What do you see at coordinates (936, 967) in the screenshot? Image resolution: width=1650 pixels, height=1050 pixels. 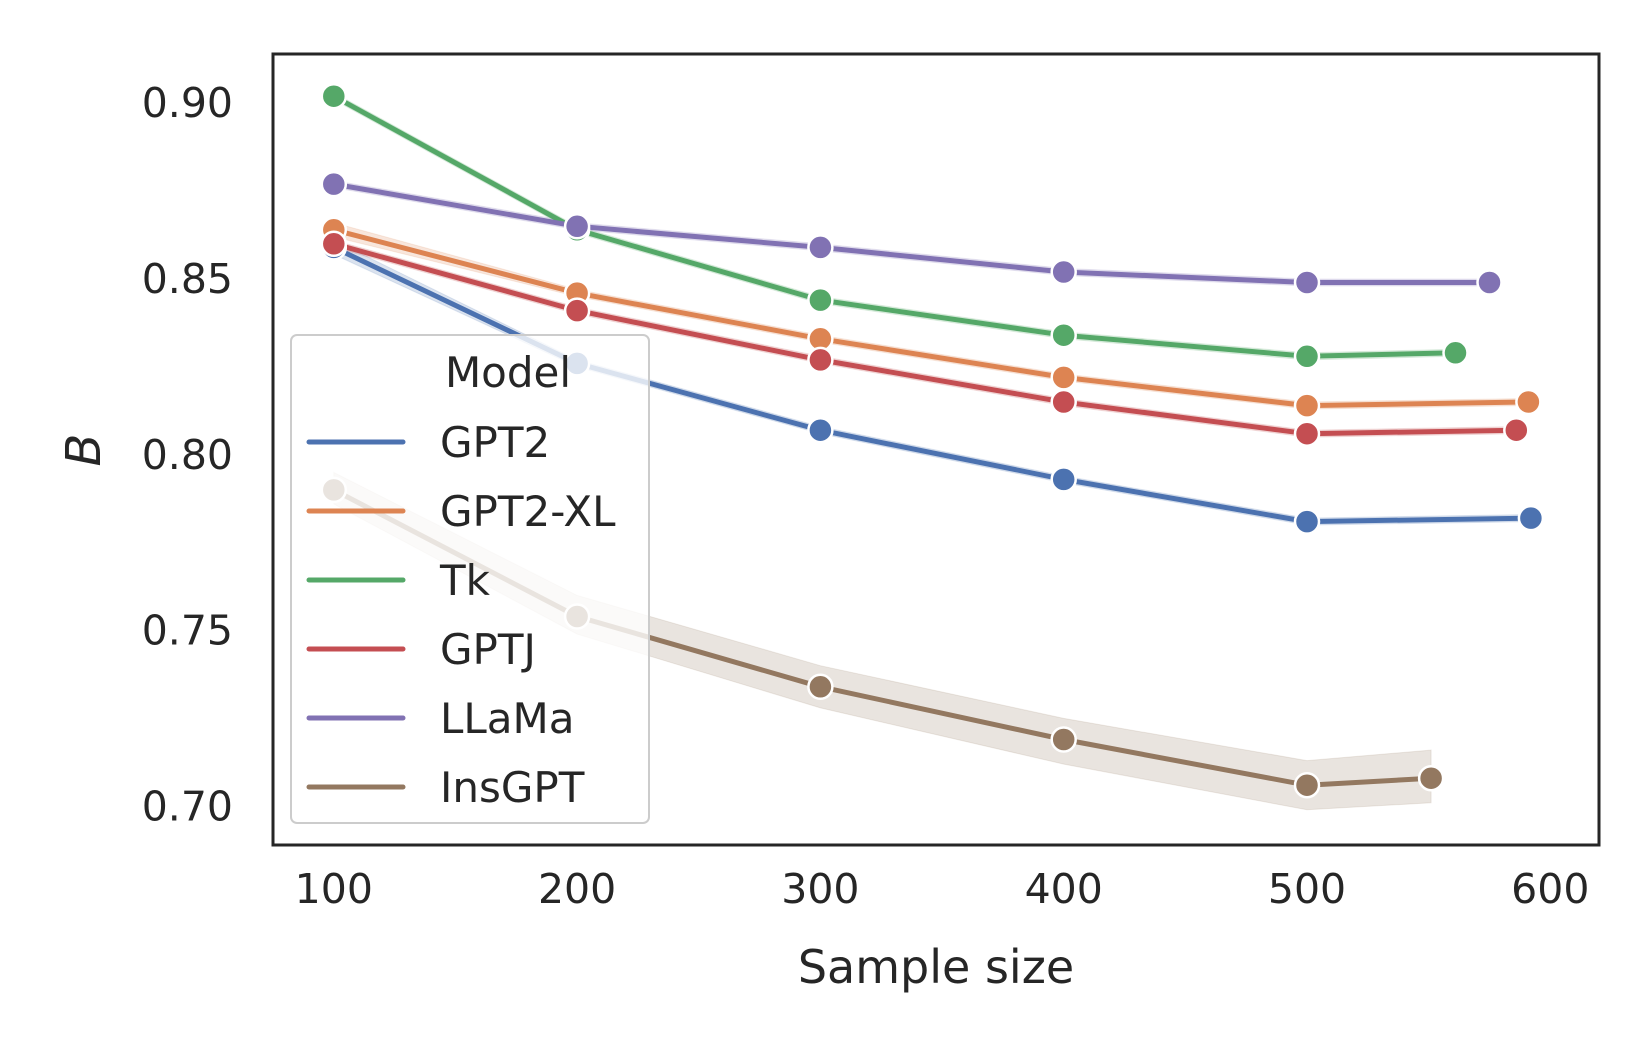 I see `x-axis-label: Sample size` at bounding box center [936, 967].